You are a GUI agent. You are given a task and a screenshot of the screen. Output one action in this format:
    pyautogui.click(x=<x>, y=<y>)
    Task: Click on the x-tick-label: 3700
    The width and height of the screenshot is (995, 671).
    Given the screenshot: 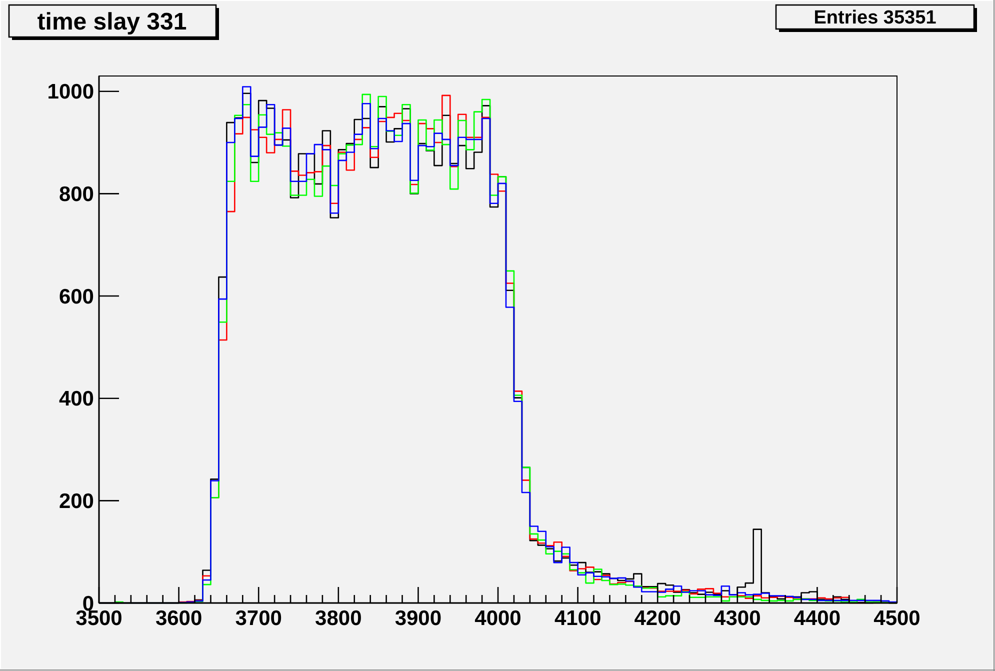 What is the action you would take?
    pyautogui.click(x=258, y=618)
    